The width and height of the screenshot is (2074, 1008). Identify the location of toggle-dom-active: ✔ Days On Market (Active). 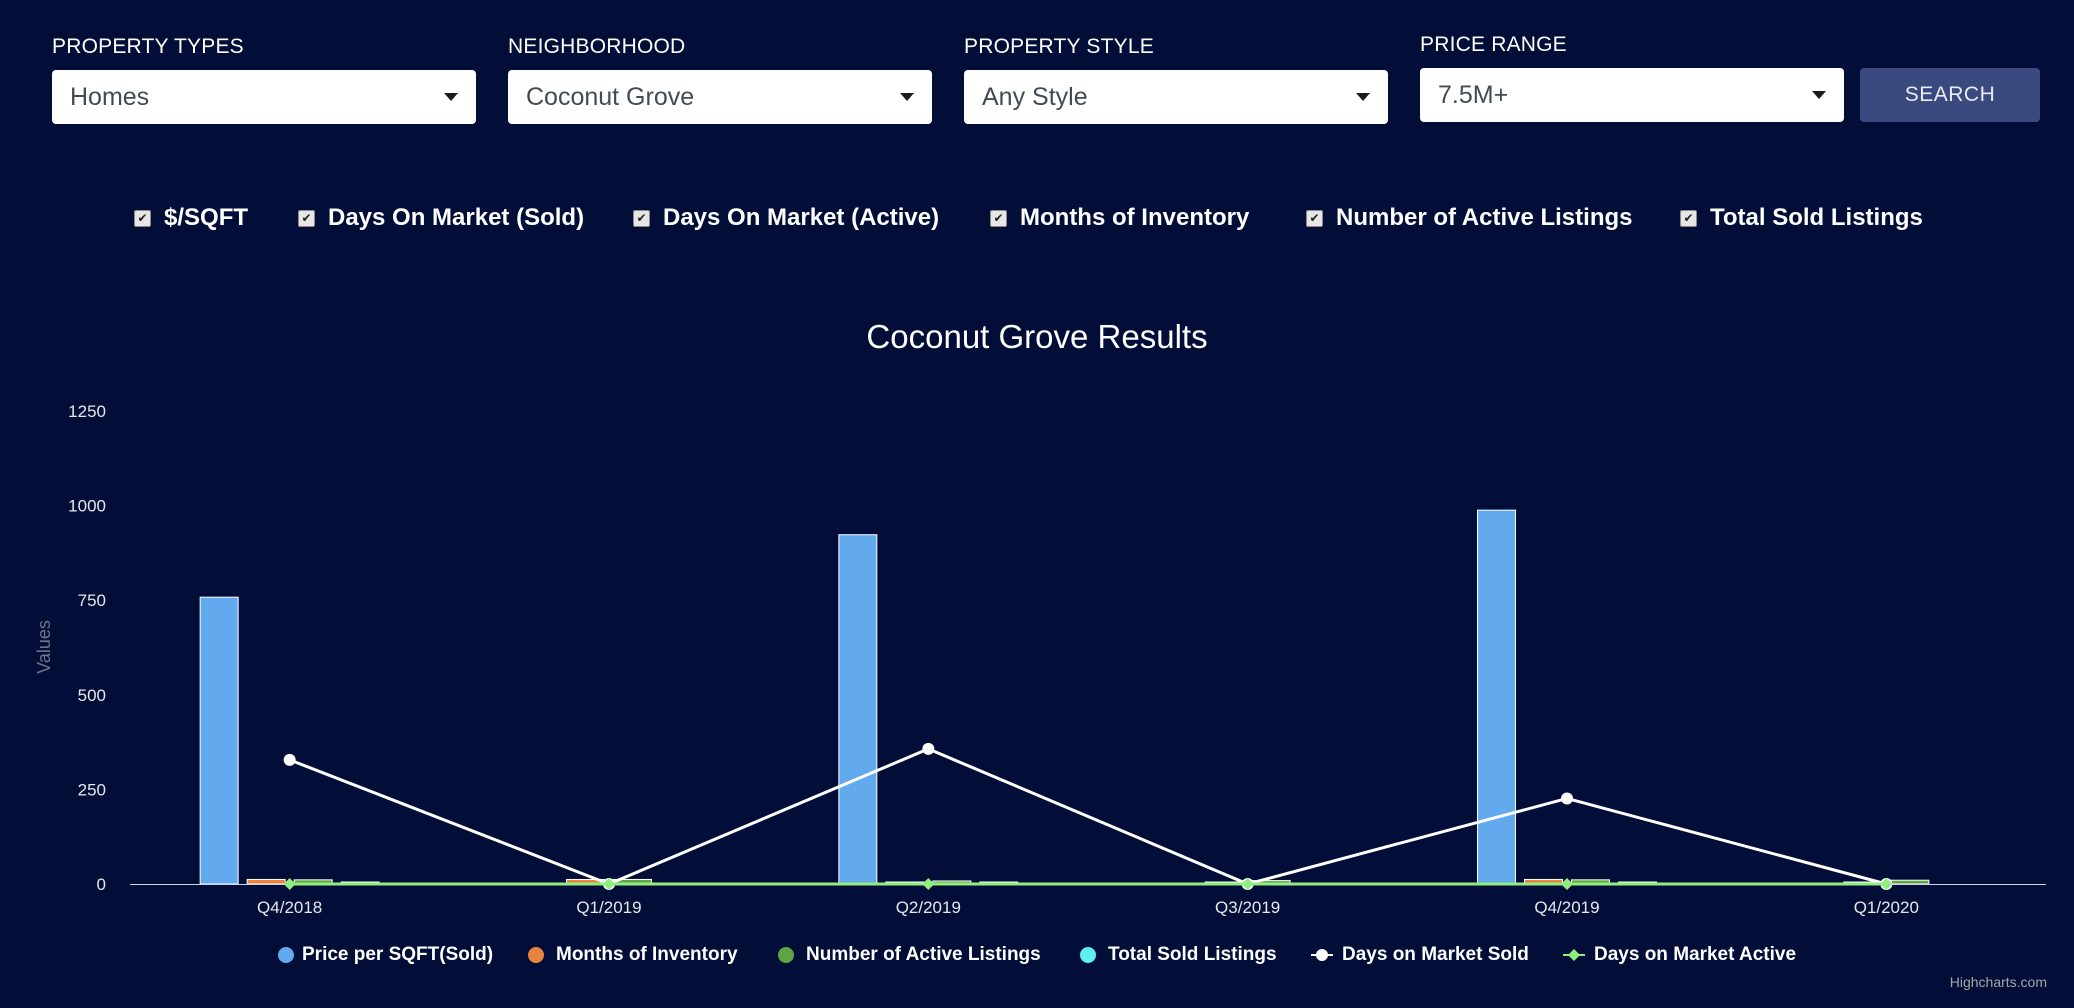
(786, 218).